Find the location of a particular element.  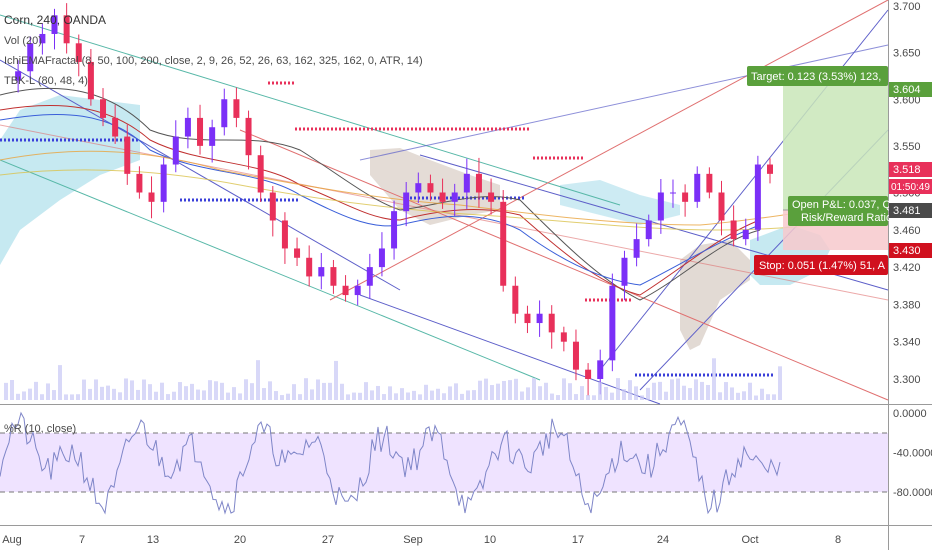

stop-label-bg is located at coordinates (821, 265).